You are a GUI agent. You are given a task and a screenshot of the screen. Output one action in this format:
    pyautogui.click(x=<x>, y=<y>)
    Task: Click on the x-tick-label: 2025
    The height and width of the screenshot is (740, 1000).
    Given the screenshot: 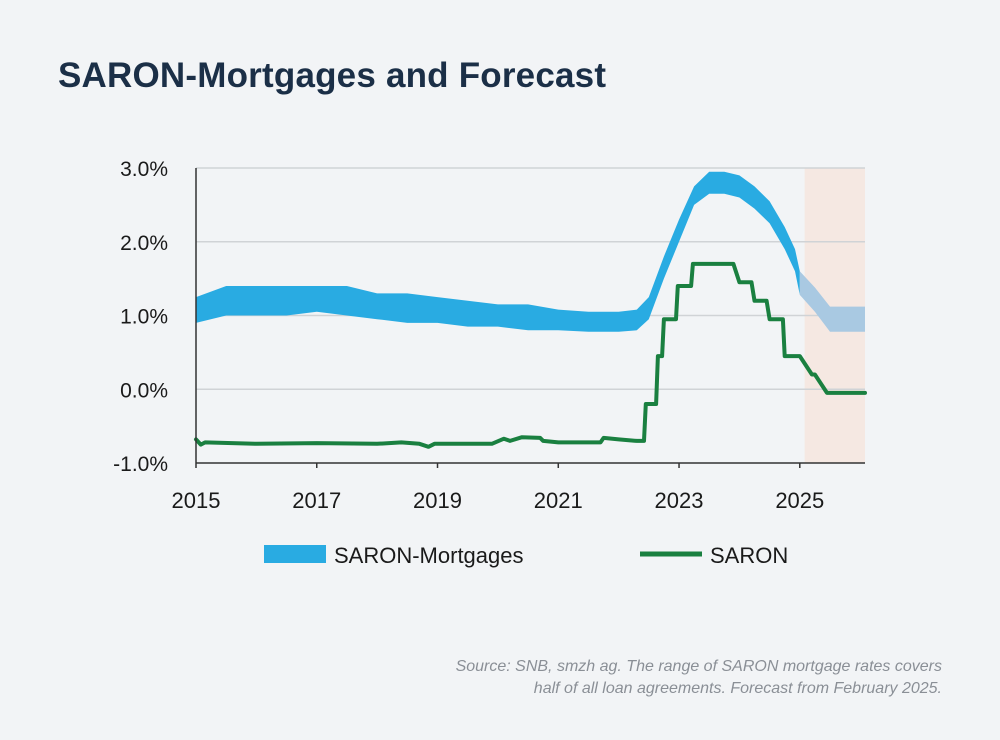 What is the action you would take?
    pyautogui.click(x=799, y=500)
    